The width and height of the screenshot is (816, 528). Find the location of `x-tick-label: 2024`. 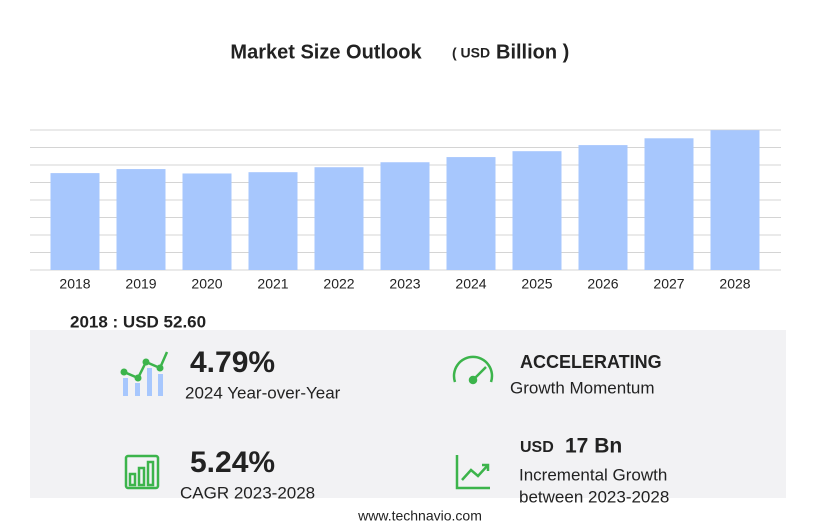

x-tick-label: 2024 is located at coordinates (470, 284).